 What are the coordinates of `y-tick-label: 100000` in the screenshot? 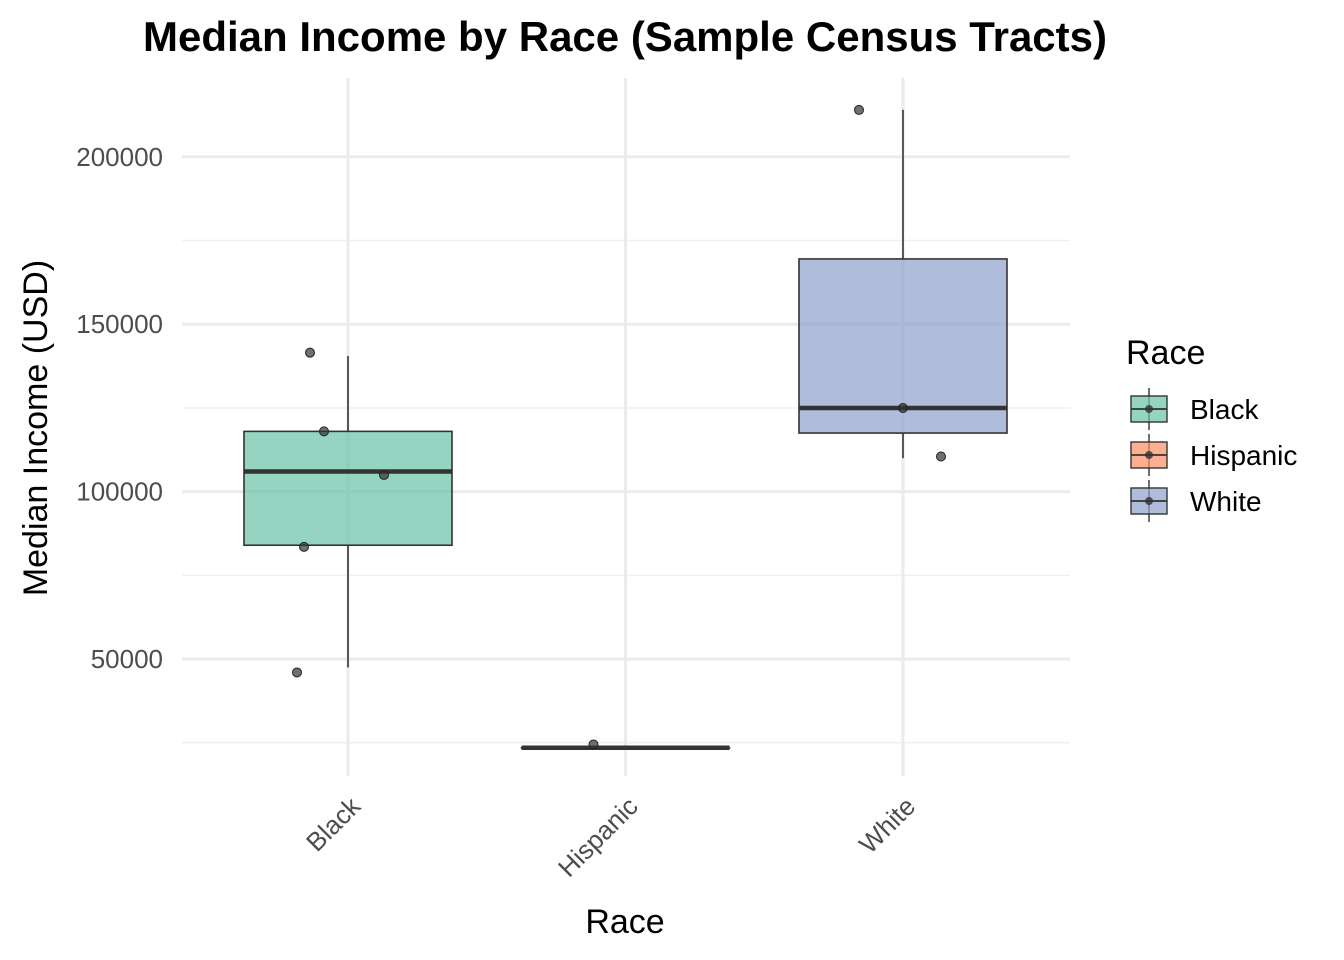 It's located at (119, 492).